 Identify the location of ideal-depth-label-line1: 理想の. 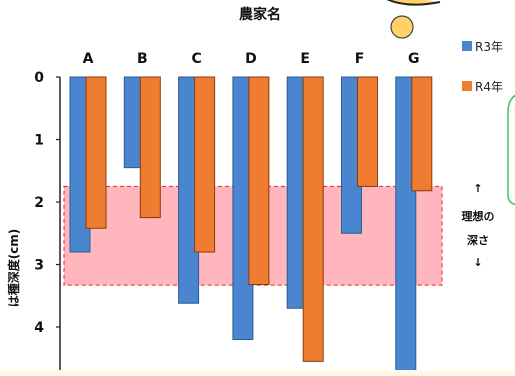
(478, 216).